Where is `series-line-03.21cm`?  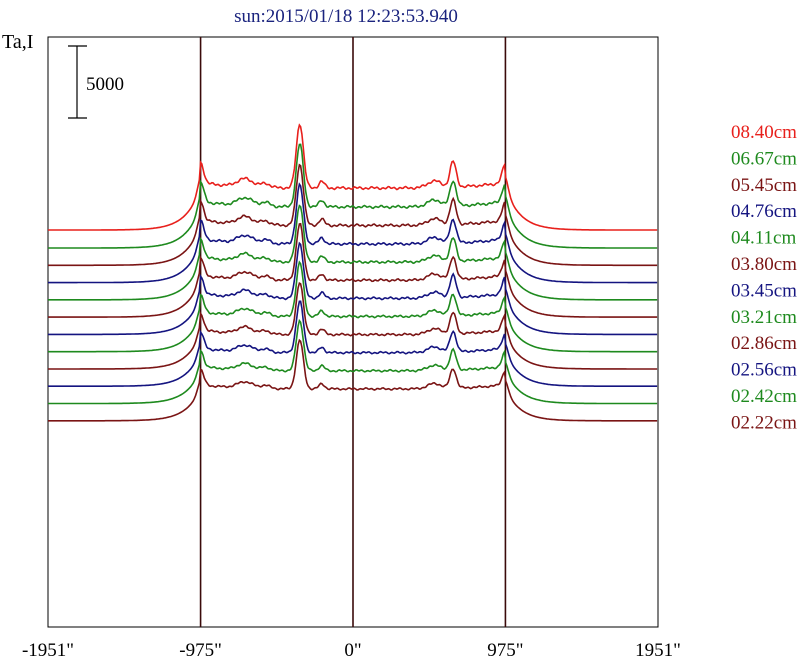 series-line-03.21cm is located at coordinates (353, 306).